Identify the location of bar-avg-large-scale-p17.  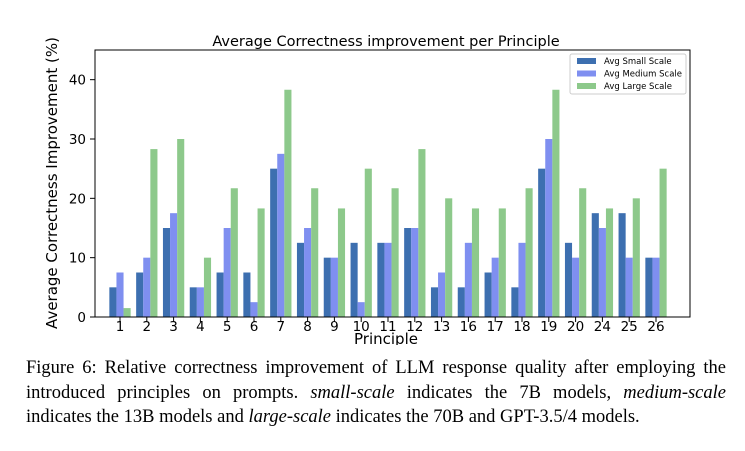
(502, 262).